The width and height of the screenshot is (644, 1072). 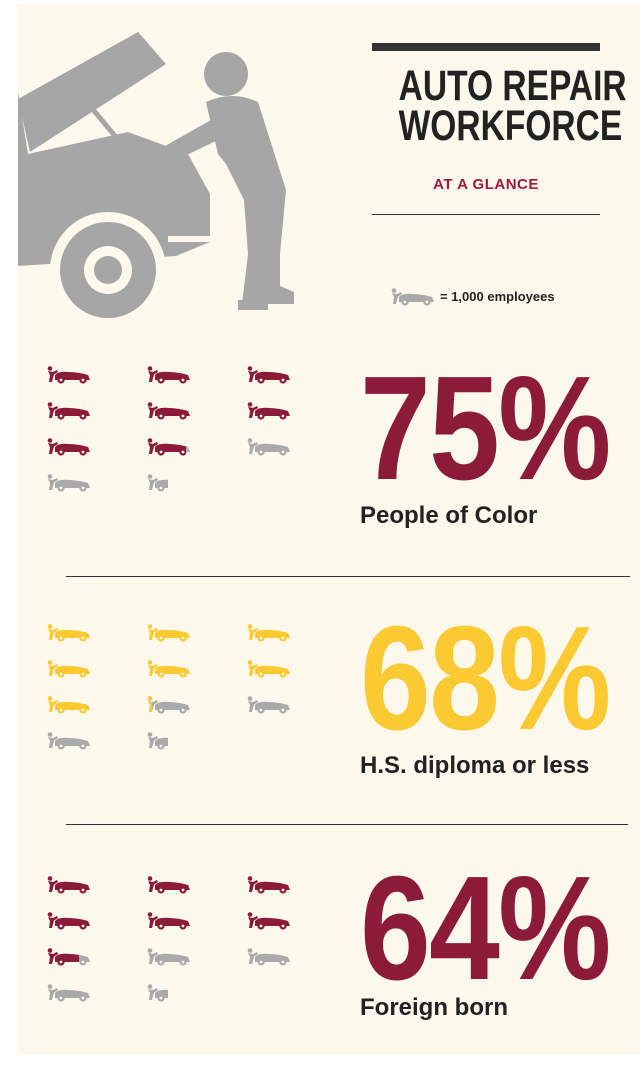 I want to click on stat-percent-foreign-born: 64%, so click(x=485, y=928).